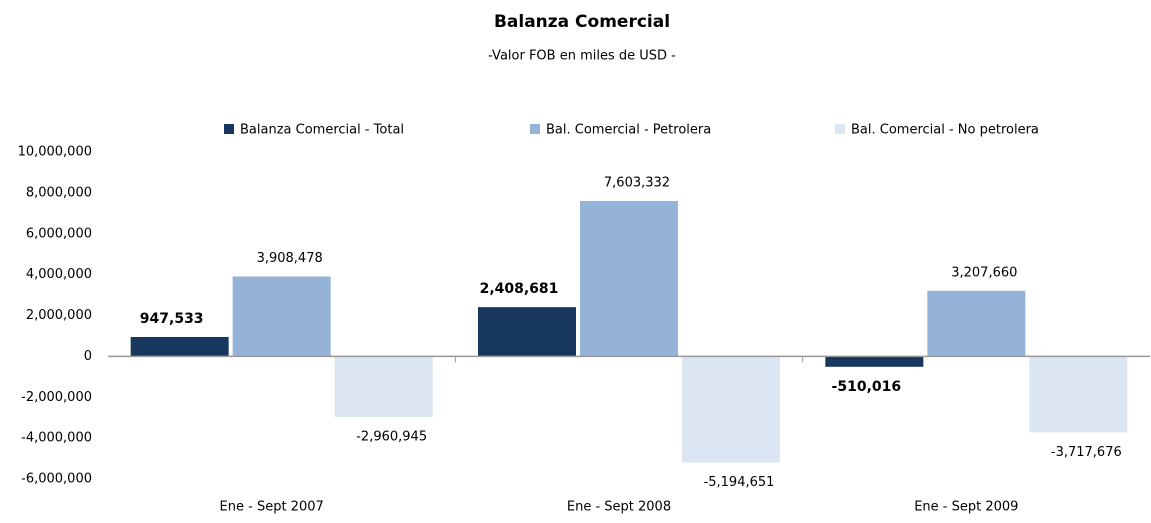 Image resolution: width=1151 pixels, height=523 pixels. I want to click on data-label: 3,207,660, so click(984, 272).